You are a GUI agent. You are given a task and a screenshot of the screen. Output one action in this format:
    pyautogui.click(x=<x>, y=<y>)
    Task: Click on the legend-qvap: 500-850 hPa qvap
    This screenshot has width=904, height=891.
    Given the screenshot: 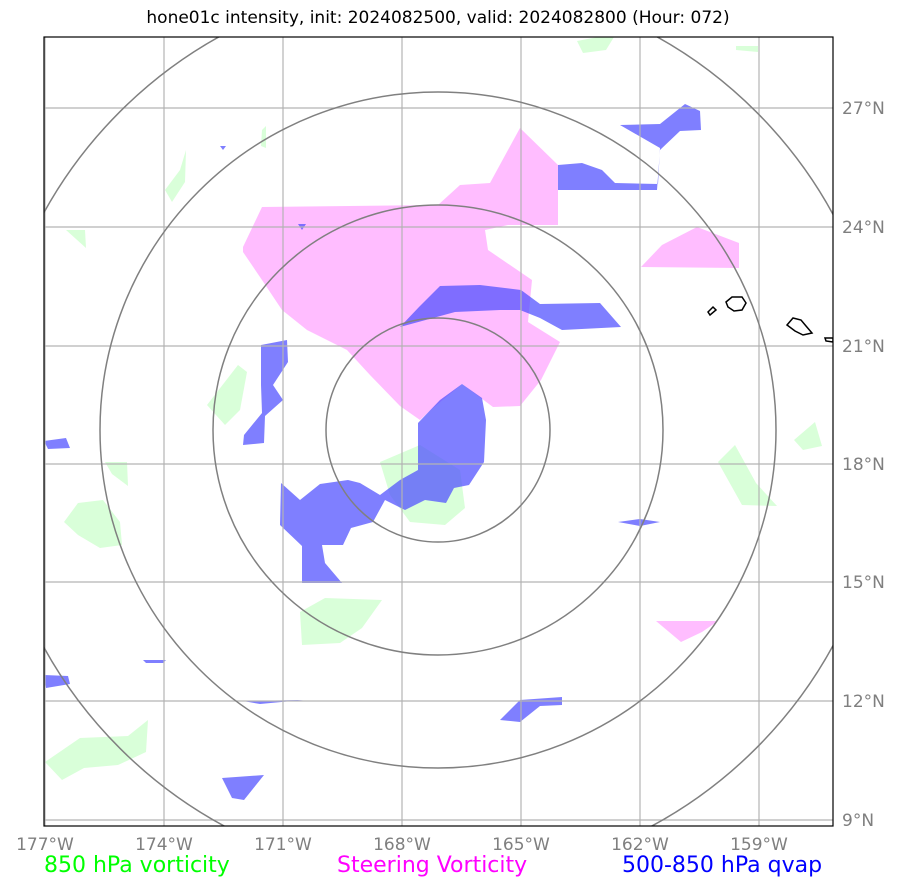 What is the action you would take?
    pyautogui.click(x=722, y=865)
    